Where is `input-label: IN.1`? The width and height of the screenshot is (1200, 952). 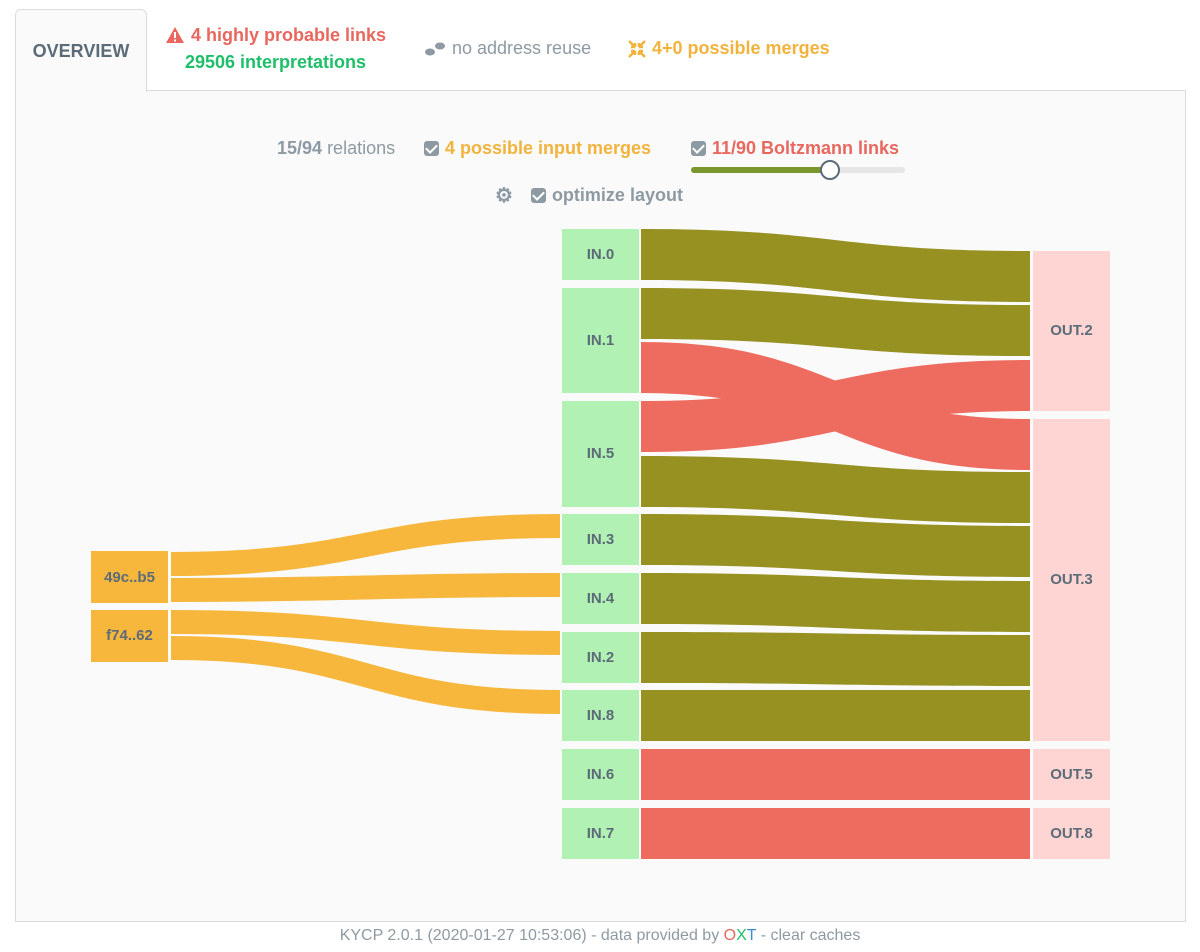
input-label: IN.1 is located at coordinates (601, 340).